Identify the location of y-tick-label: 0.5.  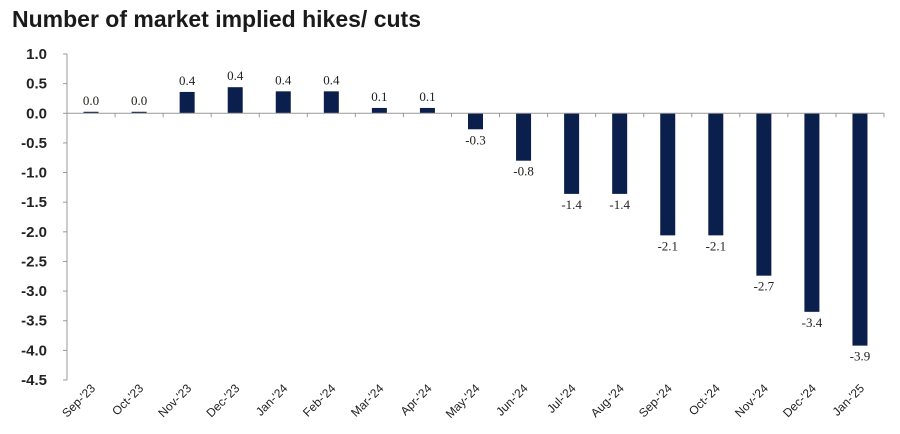
(36, 84).